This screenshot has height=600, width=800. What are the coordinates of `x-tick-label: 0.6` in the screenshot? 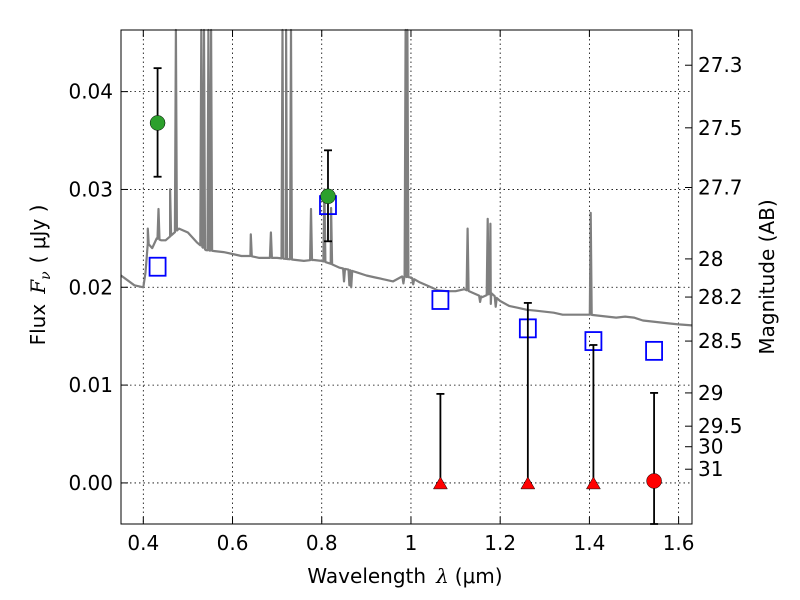 It's located at (233, 543).